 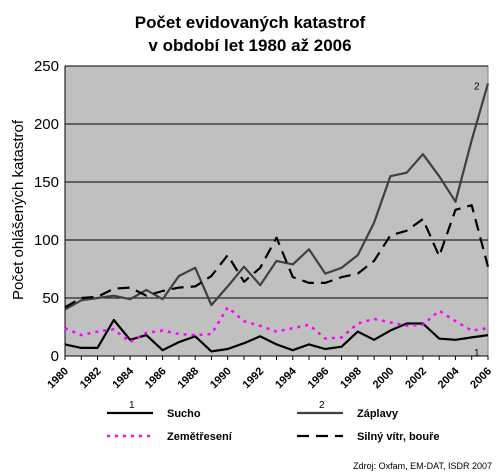 What do you see at coordinates (276, 335) in the screenshot?
I see `series-line-sucho` at bounding box center [276, 335].